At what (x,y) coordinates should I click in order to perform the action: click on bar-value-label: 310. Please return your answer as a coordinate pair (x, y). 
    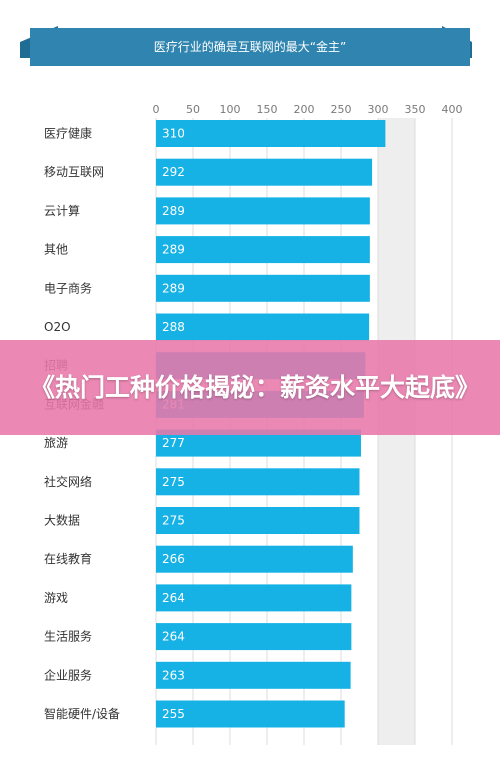
    Looking at the image, I should click on (173, 134).